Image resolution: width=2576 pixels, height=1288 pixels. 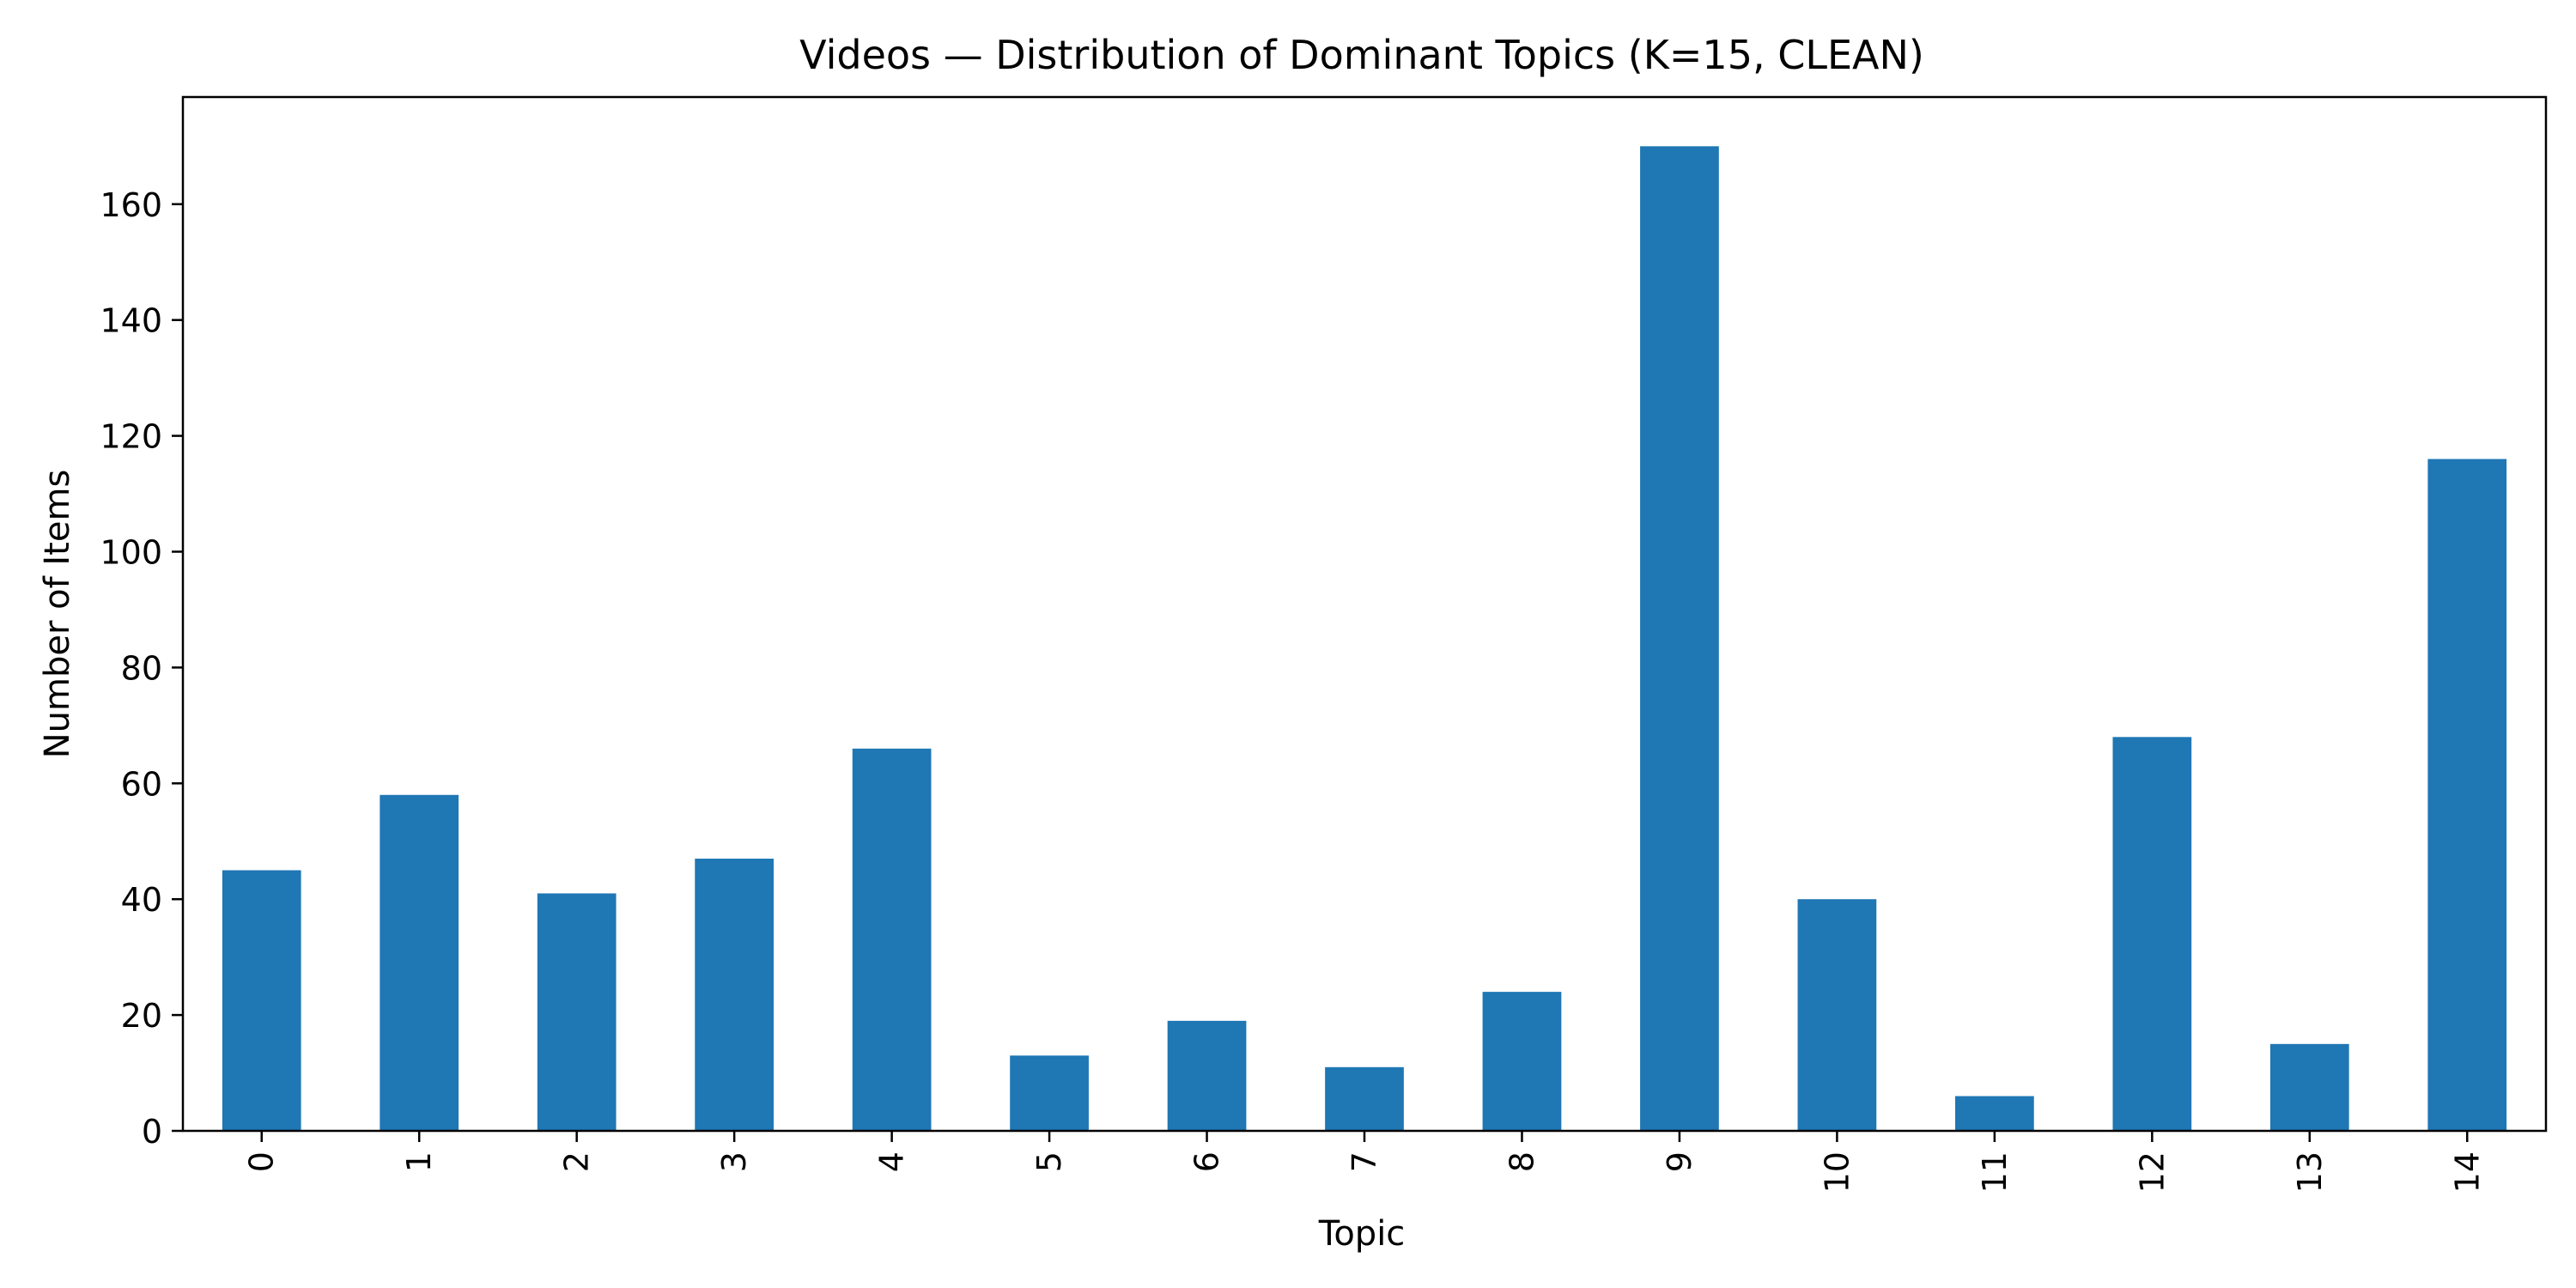 What do you see at coordinates (262, 1162) in the screenshot?
I see `x-tick-label: 0` at bounding box center [262, 1162].